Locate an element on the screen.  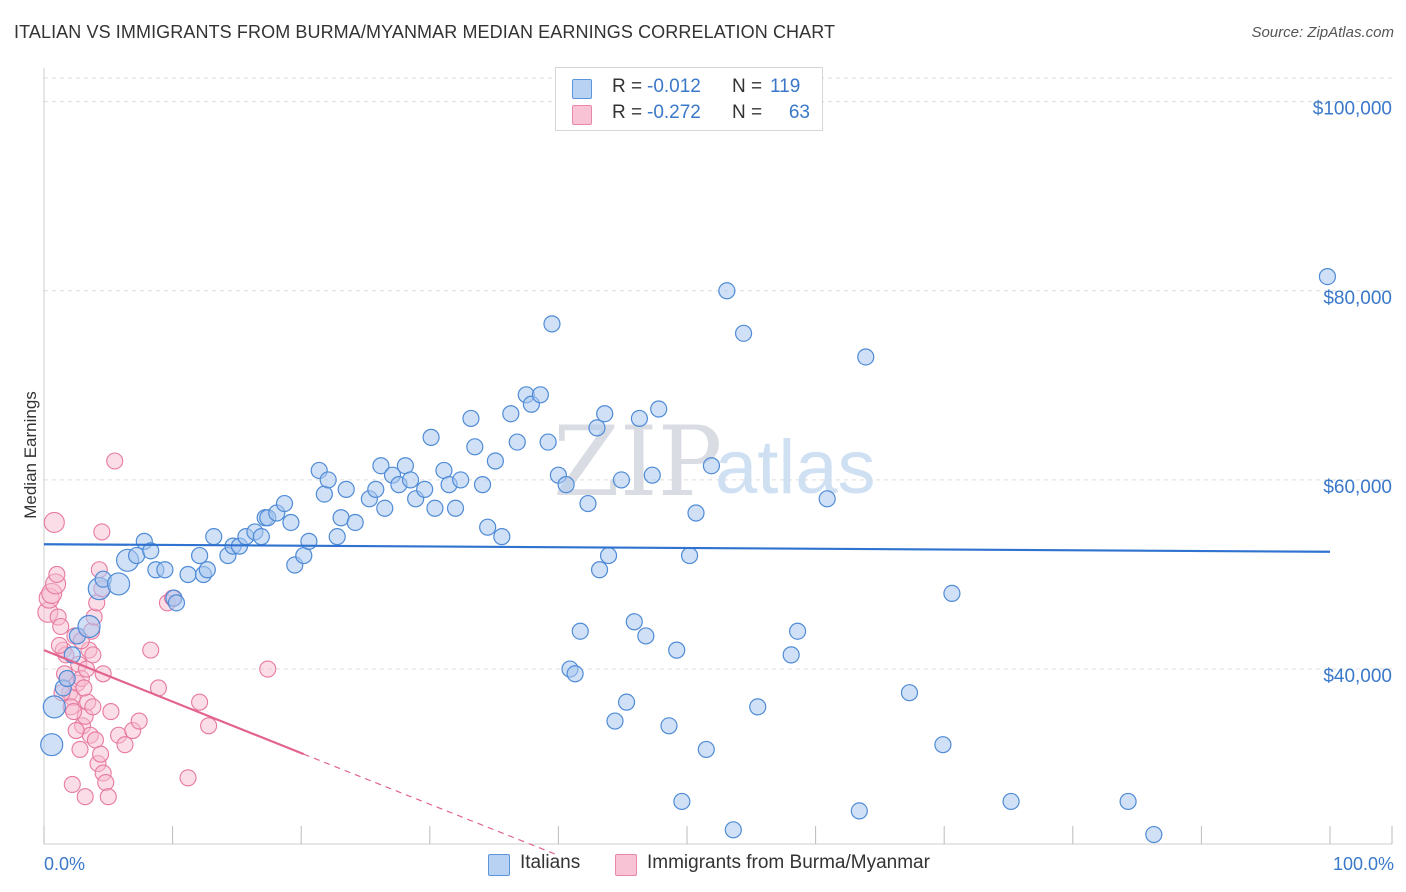
y-tick-label: $40,000 is located at coordinates (1357, 676).